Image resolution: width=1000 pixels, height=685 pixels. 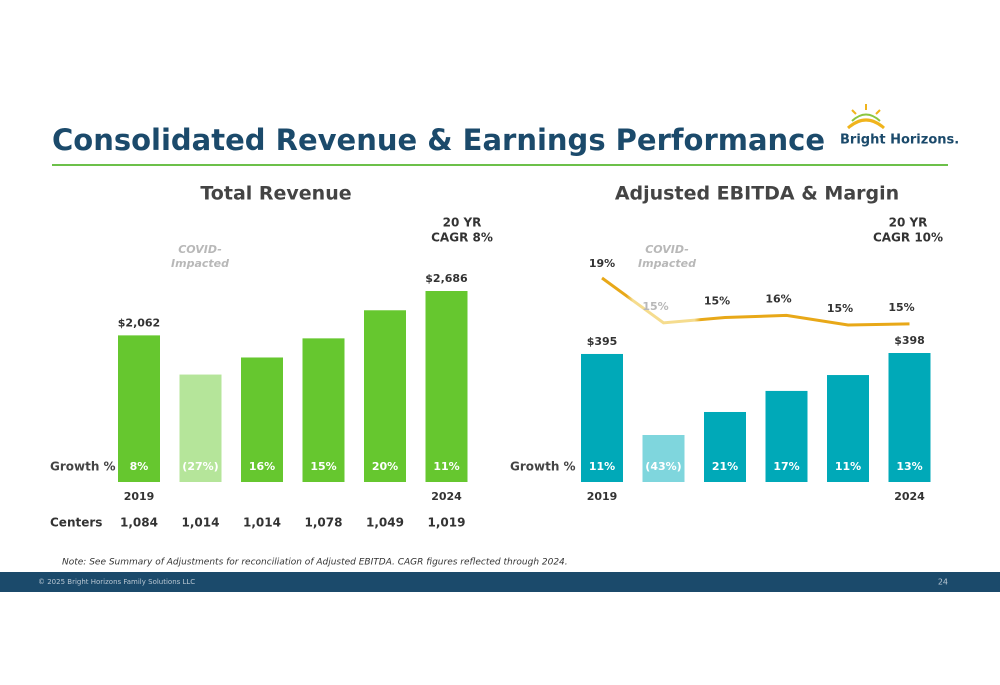 What do you see at coordinates (324, 523) in the screenshot?
I see `centers-value: 1,078` at bounding box center [324, 523].